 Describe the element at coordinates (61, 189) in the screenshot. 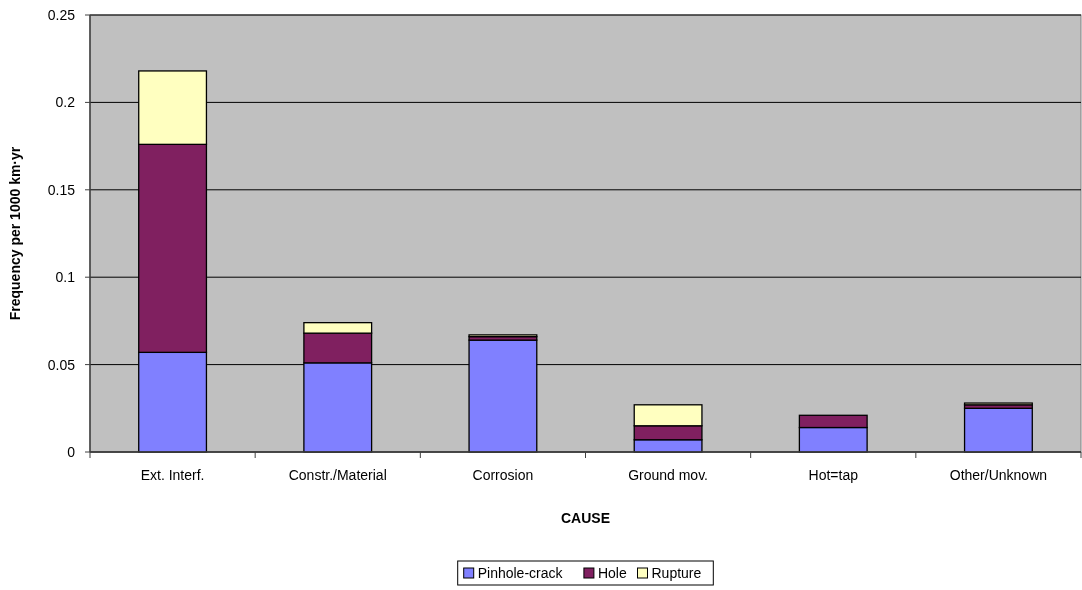

I see `y-tick-label: 0.15` at that location.